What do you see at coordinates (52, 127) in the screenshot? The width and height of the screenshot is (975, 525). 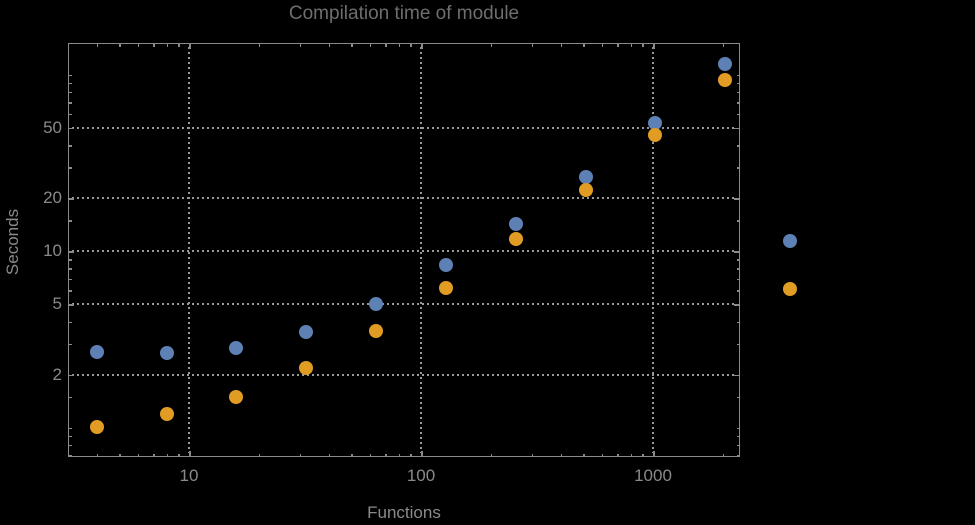 I see `y-tick-label: 50` at bounding box center [52, 127].